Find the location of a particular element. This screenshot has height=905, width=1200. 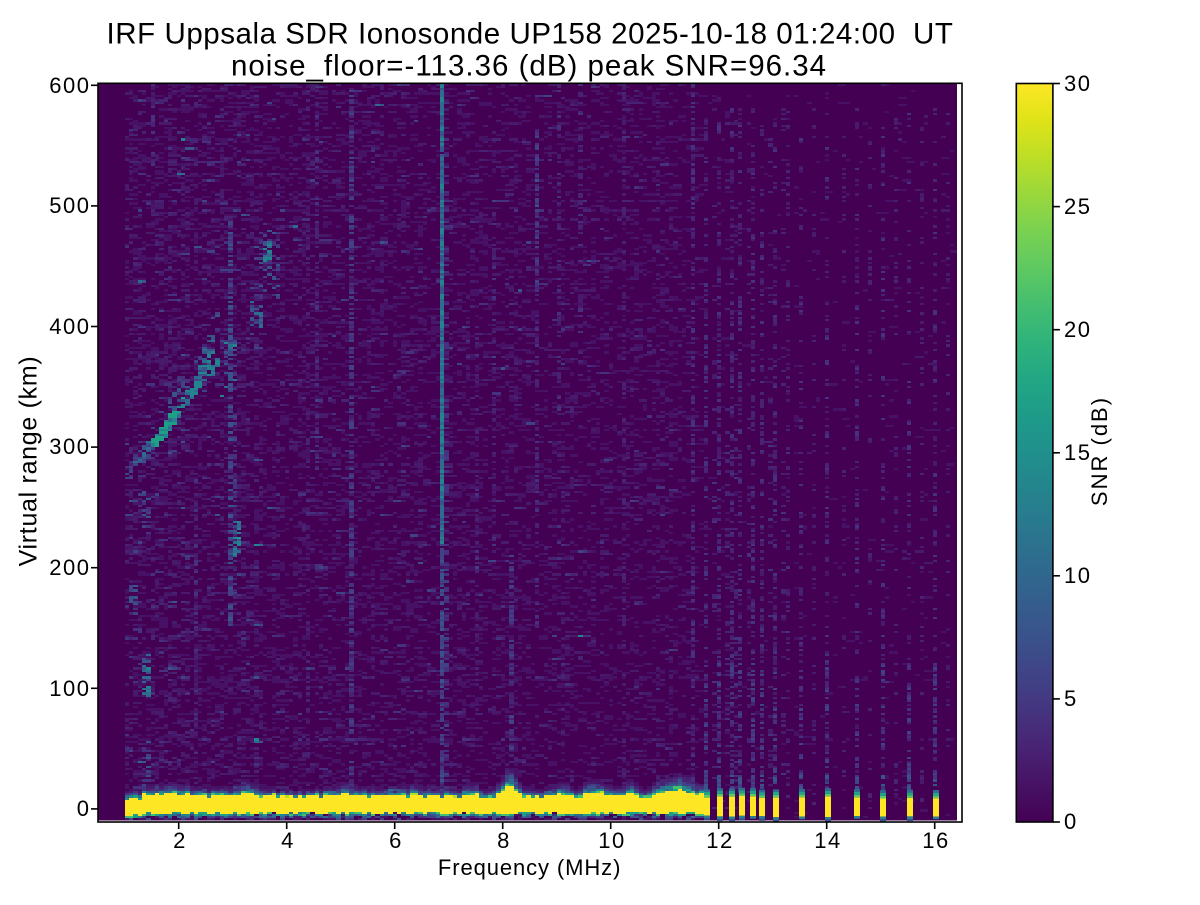

svg-text: 20 is located at coordinates (1077, 329).